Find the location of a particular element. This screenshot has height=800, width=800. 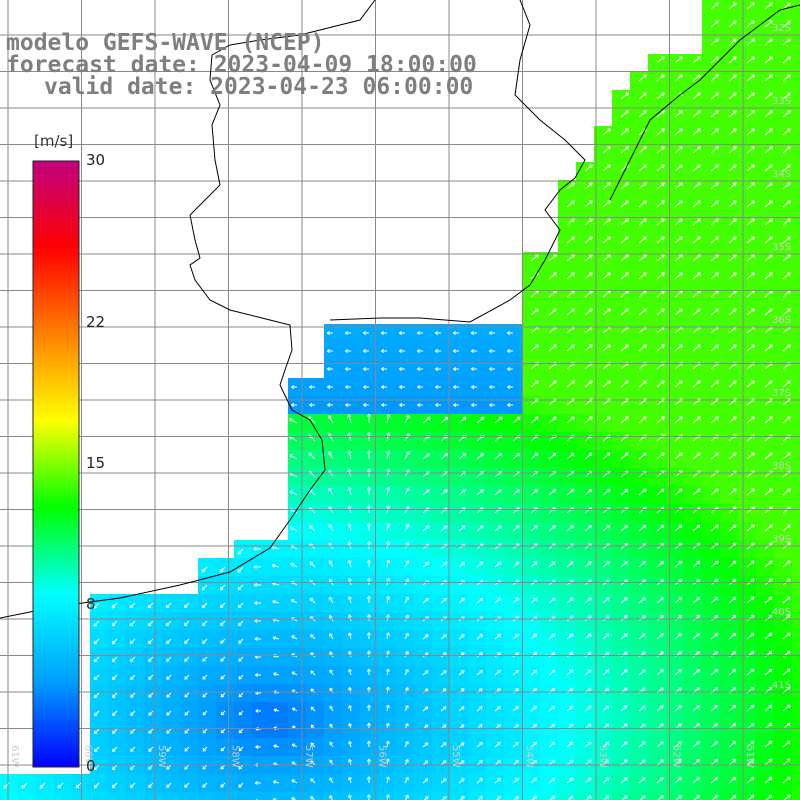

colorbar-tick-label: 8 is located at coordinates (91, 604).